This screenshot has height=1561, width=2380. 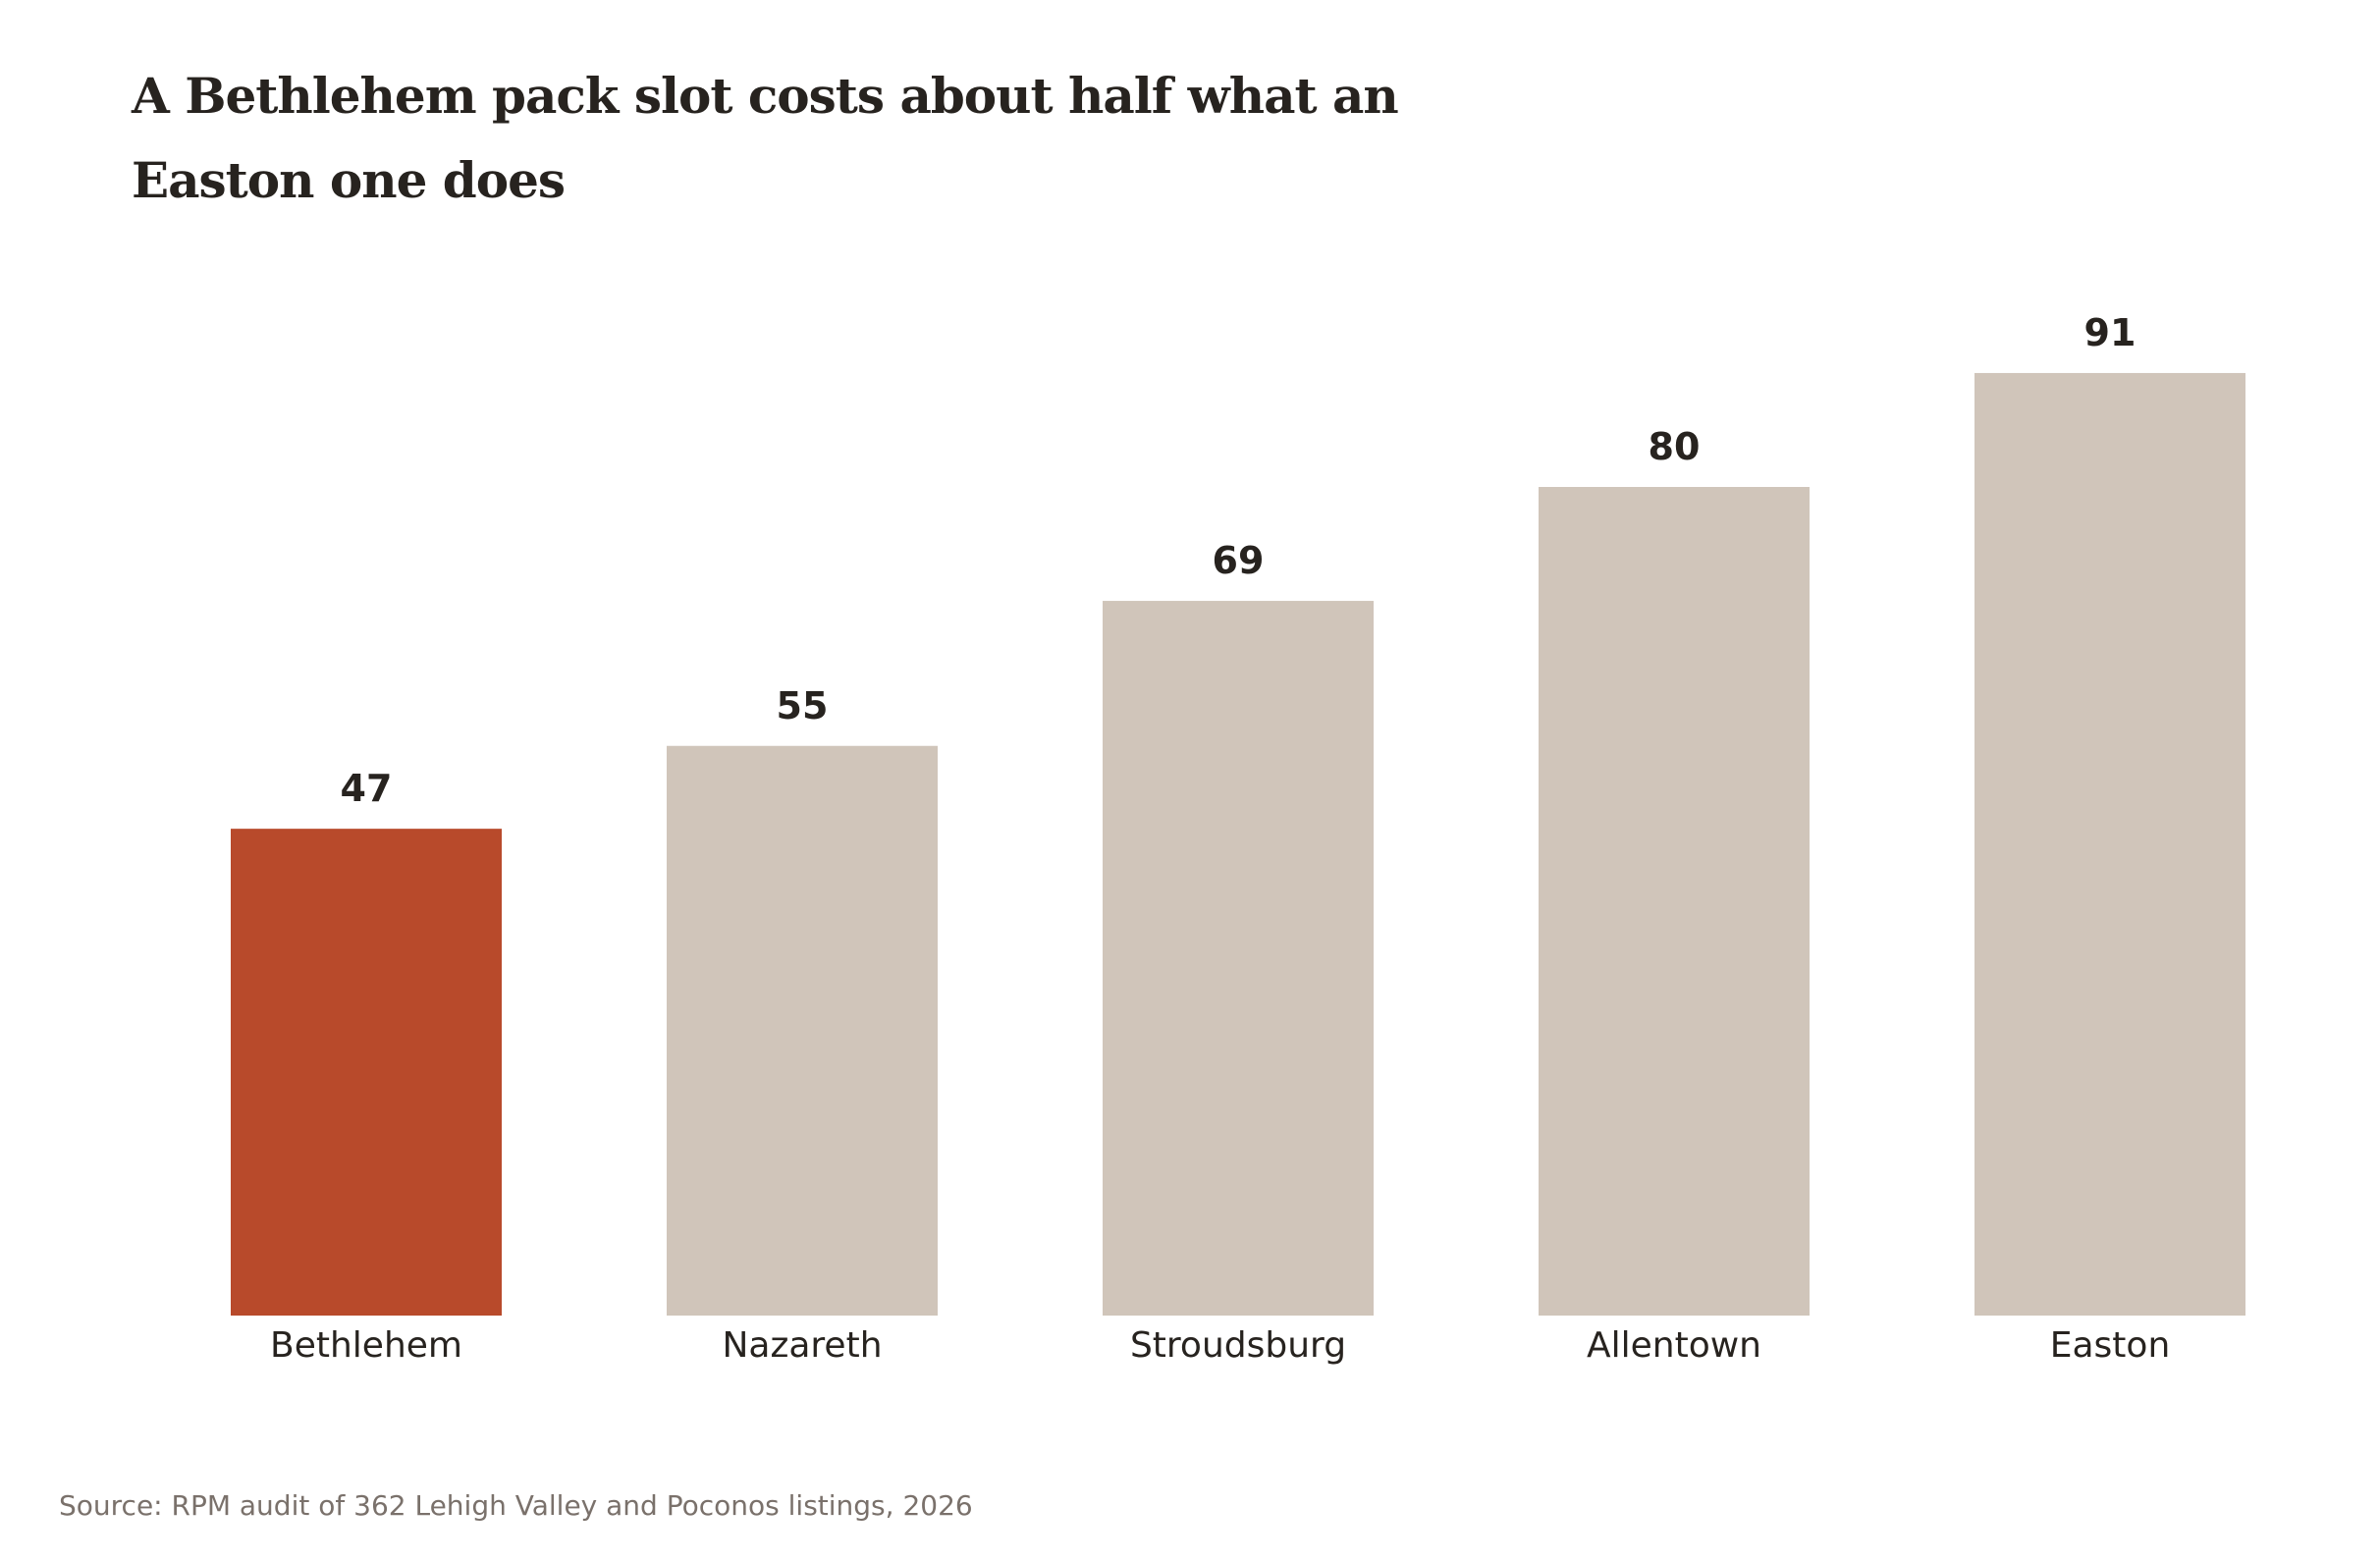 I want to click on value-label-stroudsburg: 69, so click(x=1239, y=560).